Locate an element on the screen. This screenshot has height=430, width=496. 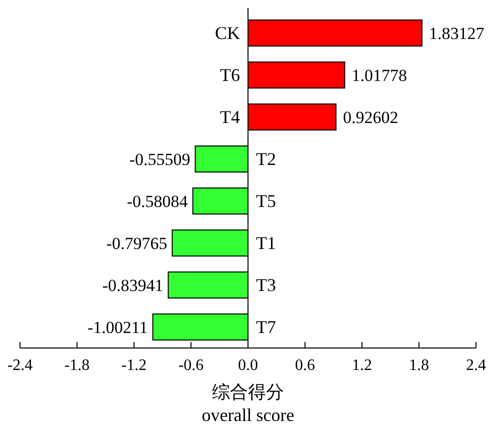
x-axis-title: 综合得分 overall score is located at coordinates (248, 403).